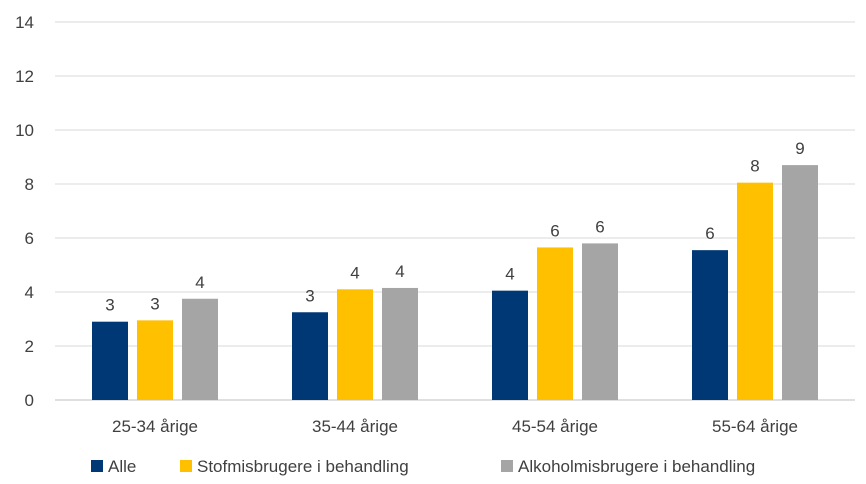 The height and width of the screenshot is (484, 866). What do you see at coordinates (754, 166) in the screenshot?
I see `data-label: 8` at bounding box center [754, 166].